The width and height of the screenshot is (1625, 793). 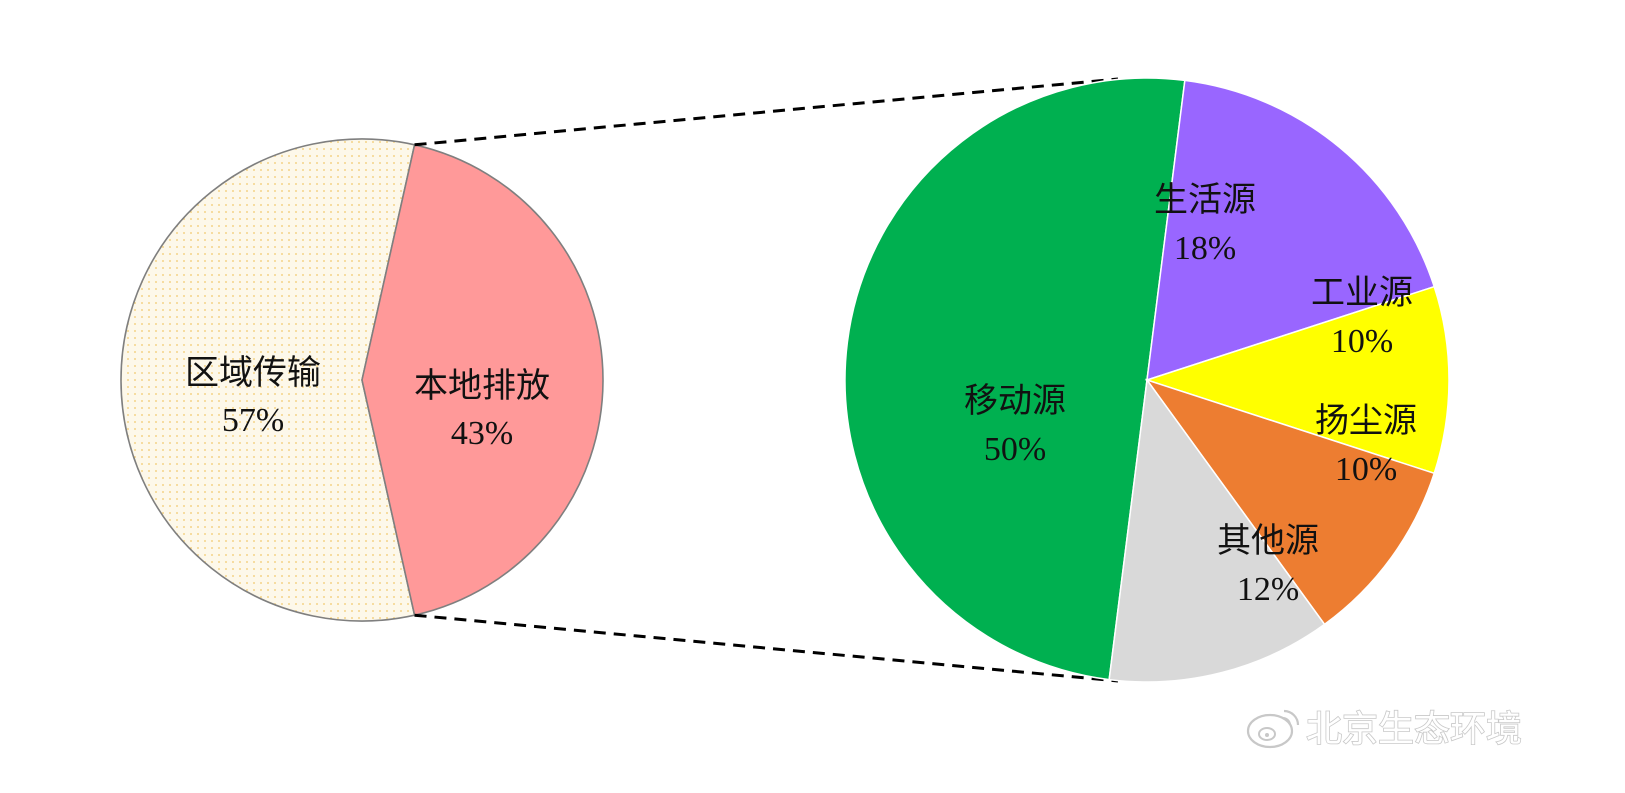 I want to click on right-pie-label-4: 其他源, so click(x=1268, y=541).